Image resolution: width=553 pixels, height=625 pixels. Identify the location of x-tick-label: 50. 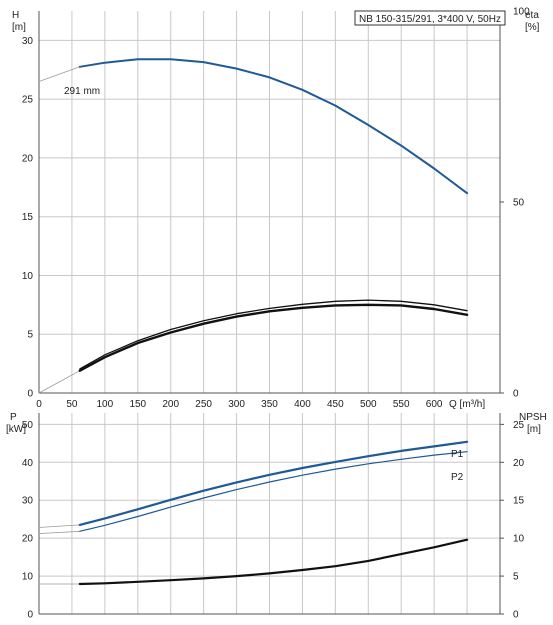
(72, 404).